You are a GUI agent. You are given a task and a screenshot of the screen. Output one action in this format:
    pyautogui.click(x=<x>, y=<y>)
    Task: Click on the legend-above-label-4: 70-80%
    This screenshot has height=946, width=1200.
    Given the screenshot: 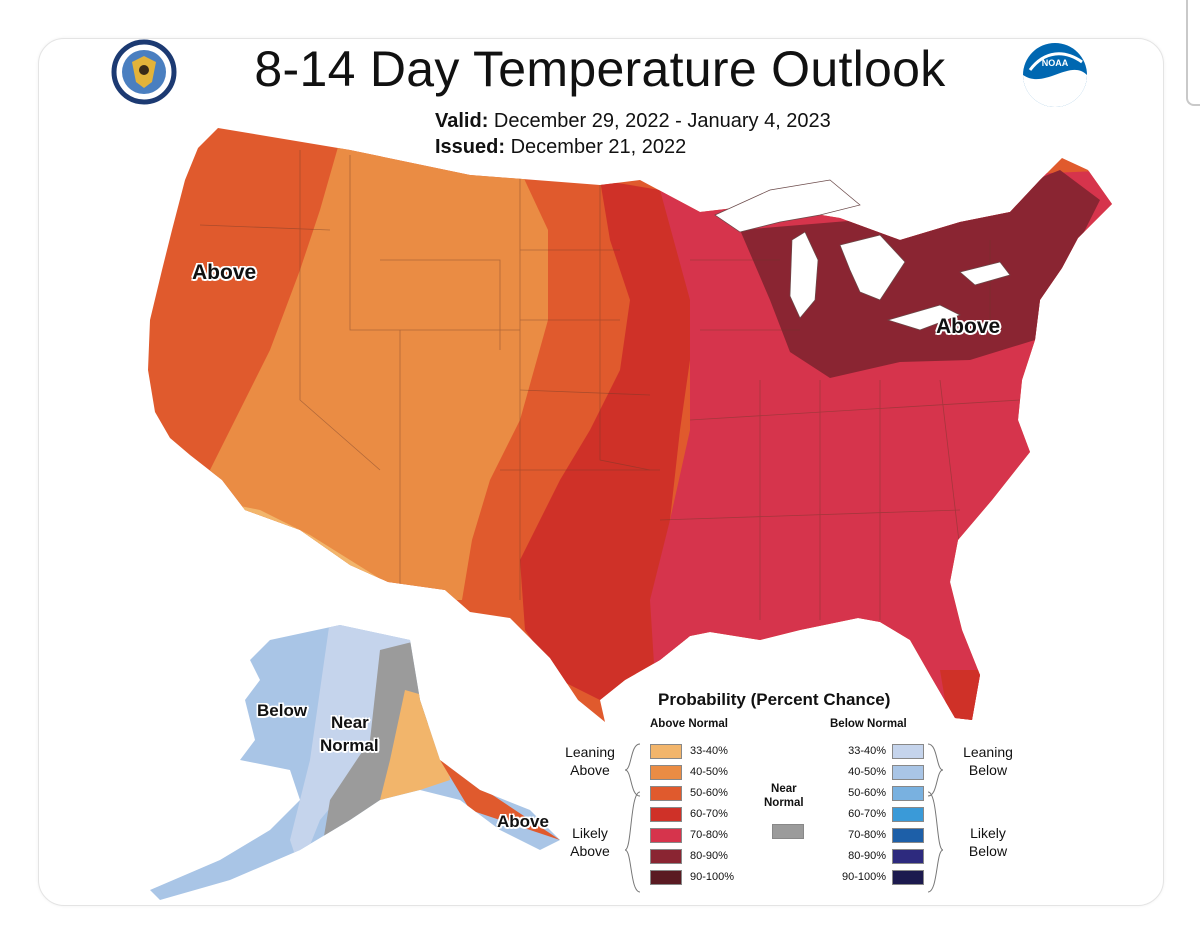 What is the action you would take?
    pyautogui.click(x=709, y=835)
    